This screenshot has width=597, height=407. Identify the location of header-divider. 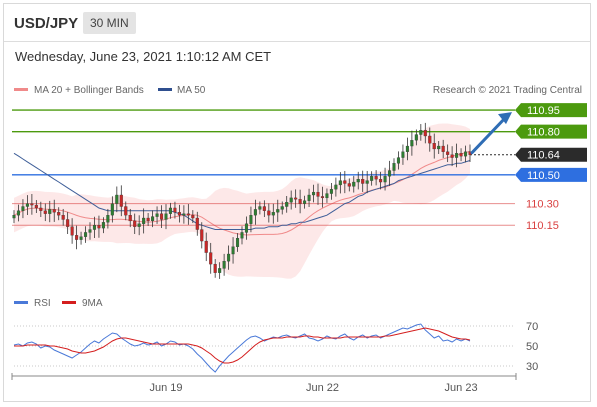
(297, 41).